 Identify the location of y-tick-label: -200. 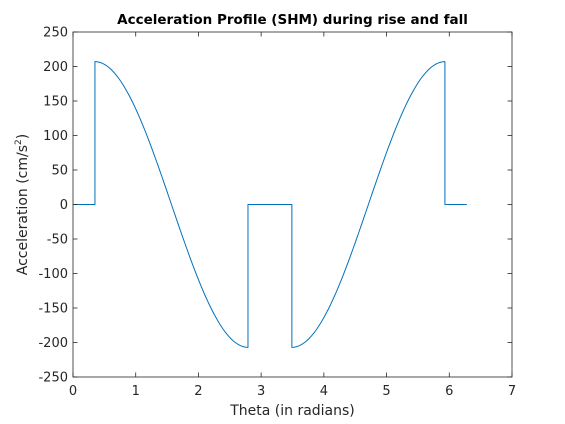
(53, 343).